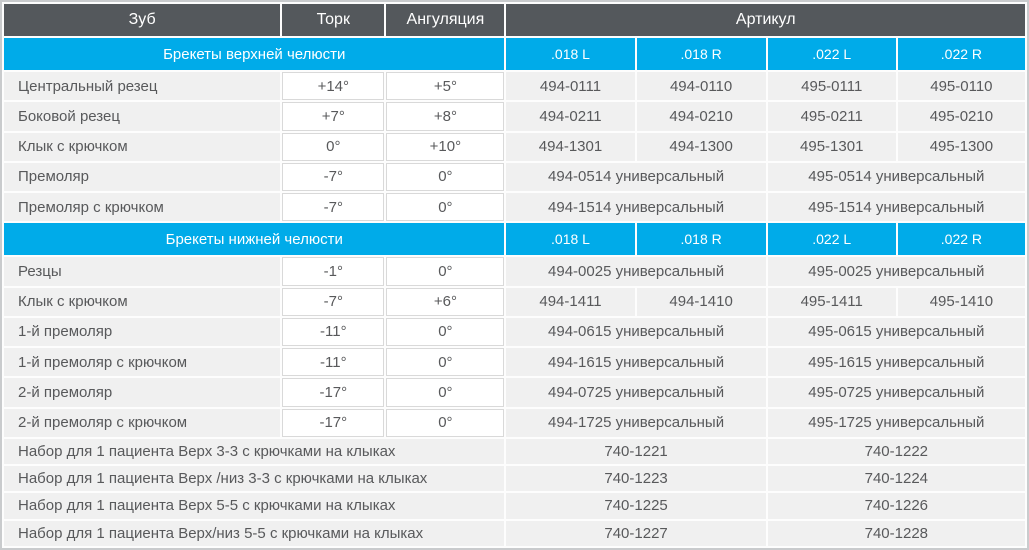 Image resolution: width=1029 pixels, height=550 pixels. Describe the element at coordinates (333, 271) in the screenshot. I see `torque-value: -1°` at that location.